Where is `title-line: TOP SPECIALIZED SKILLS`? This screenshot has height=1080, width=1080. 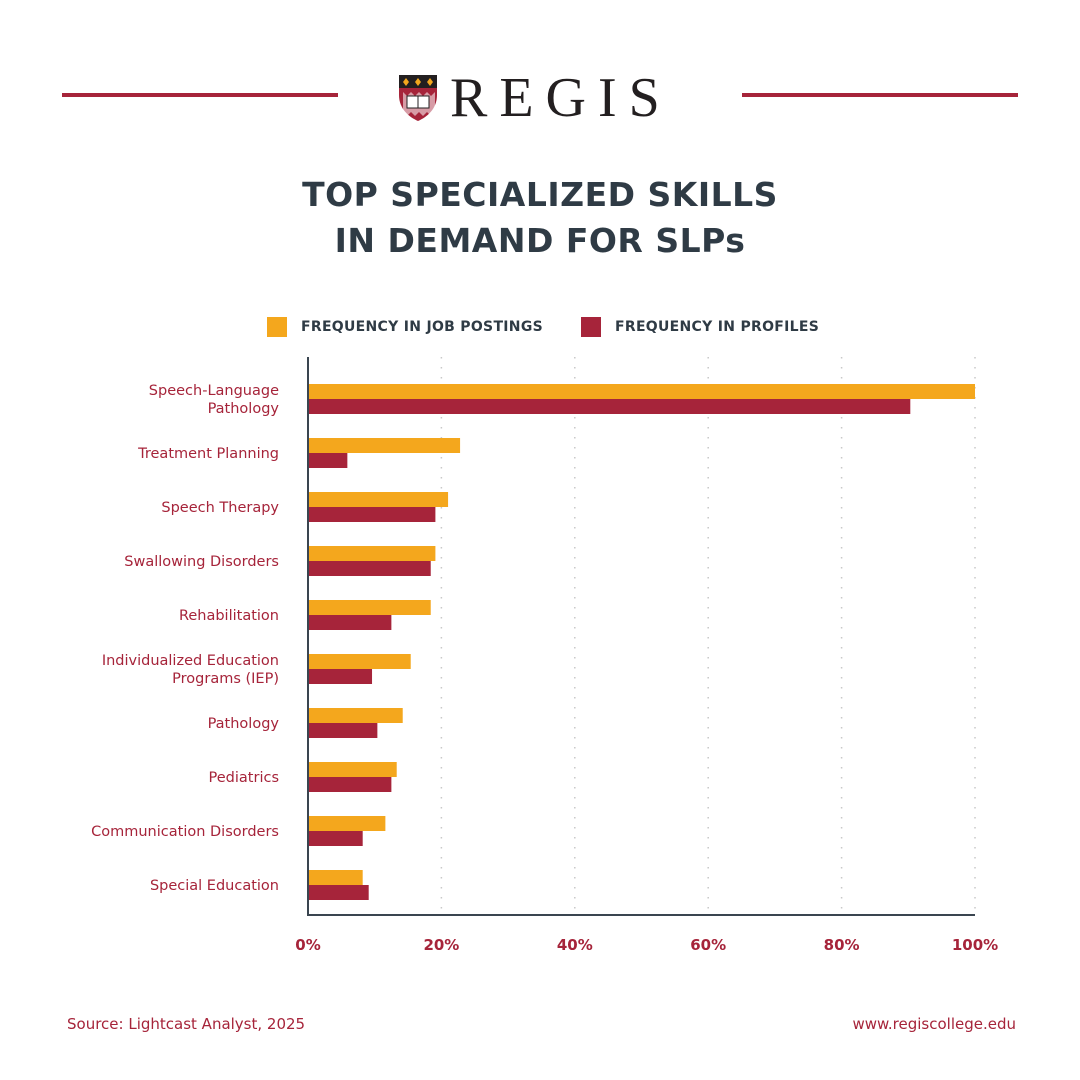 title-line: TOP SPECIALIZED SKILLS is located at coordinates (540, 194).